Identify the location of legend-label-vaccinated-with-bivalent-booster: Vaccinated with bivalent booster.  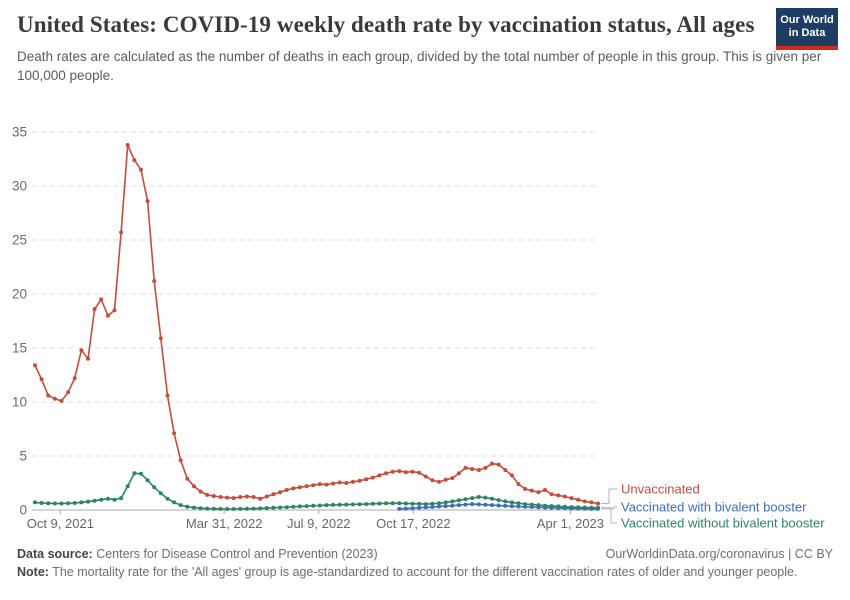
(714, 507).